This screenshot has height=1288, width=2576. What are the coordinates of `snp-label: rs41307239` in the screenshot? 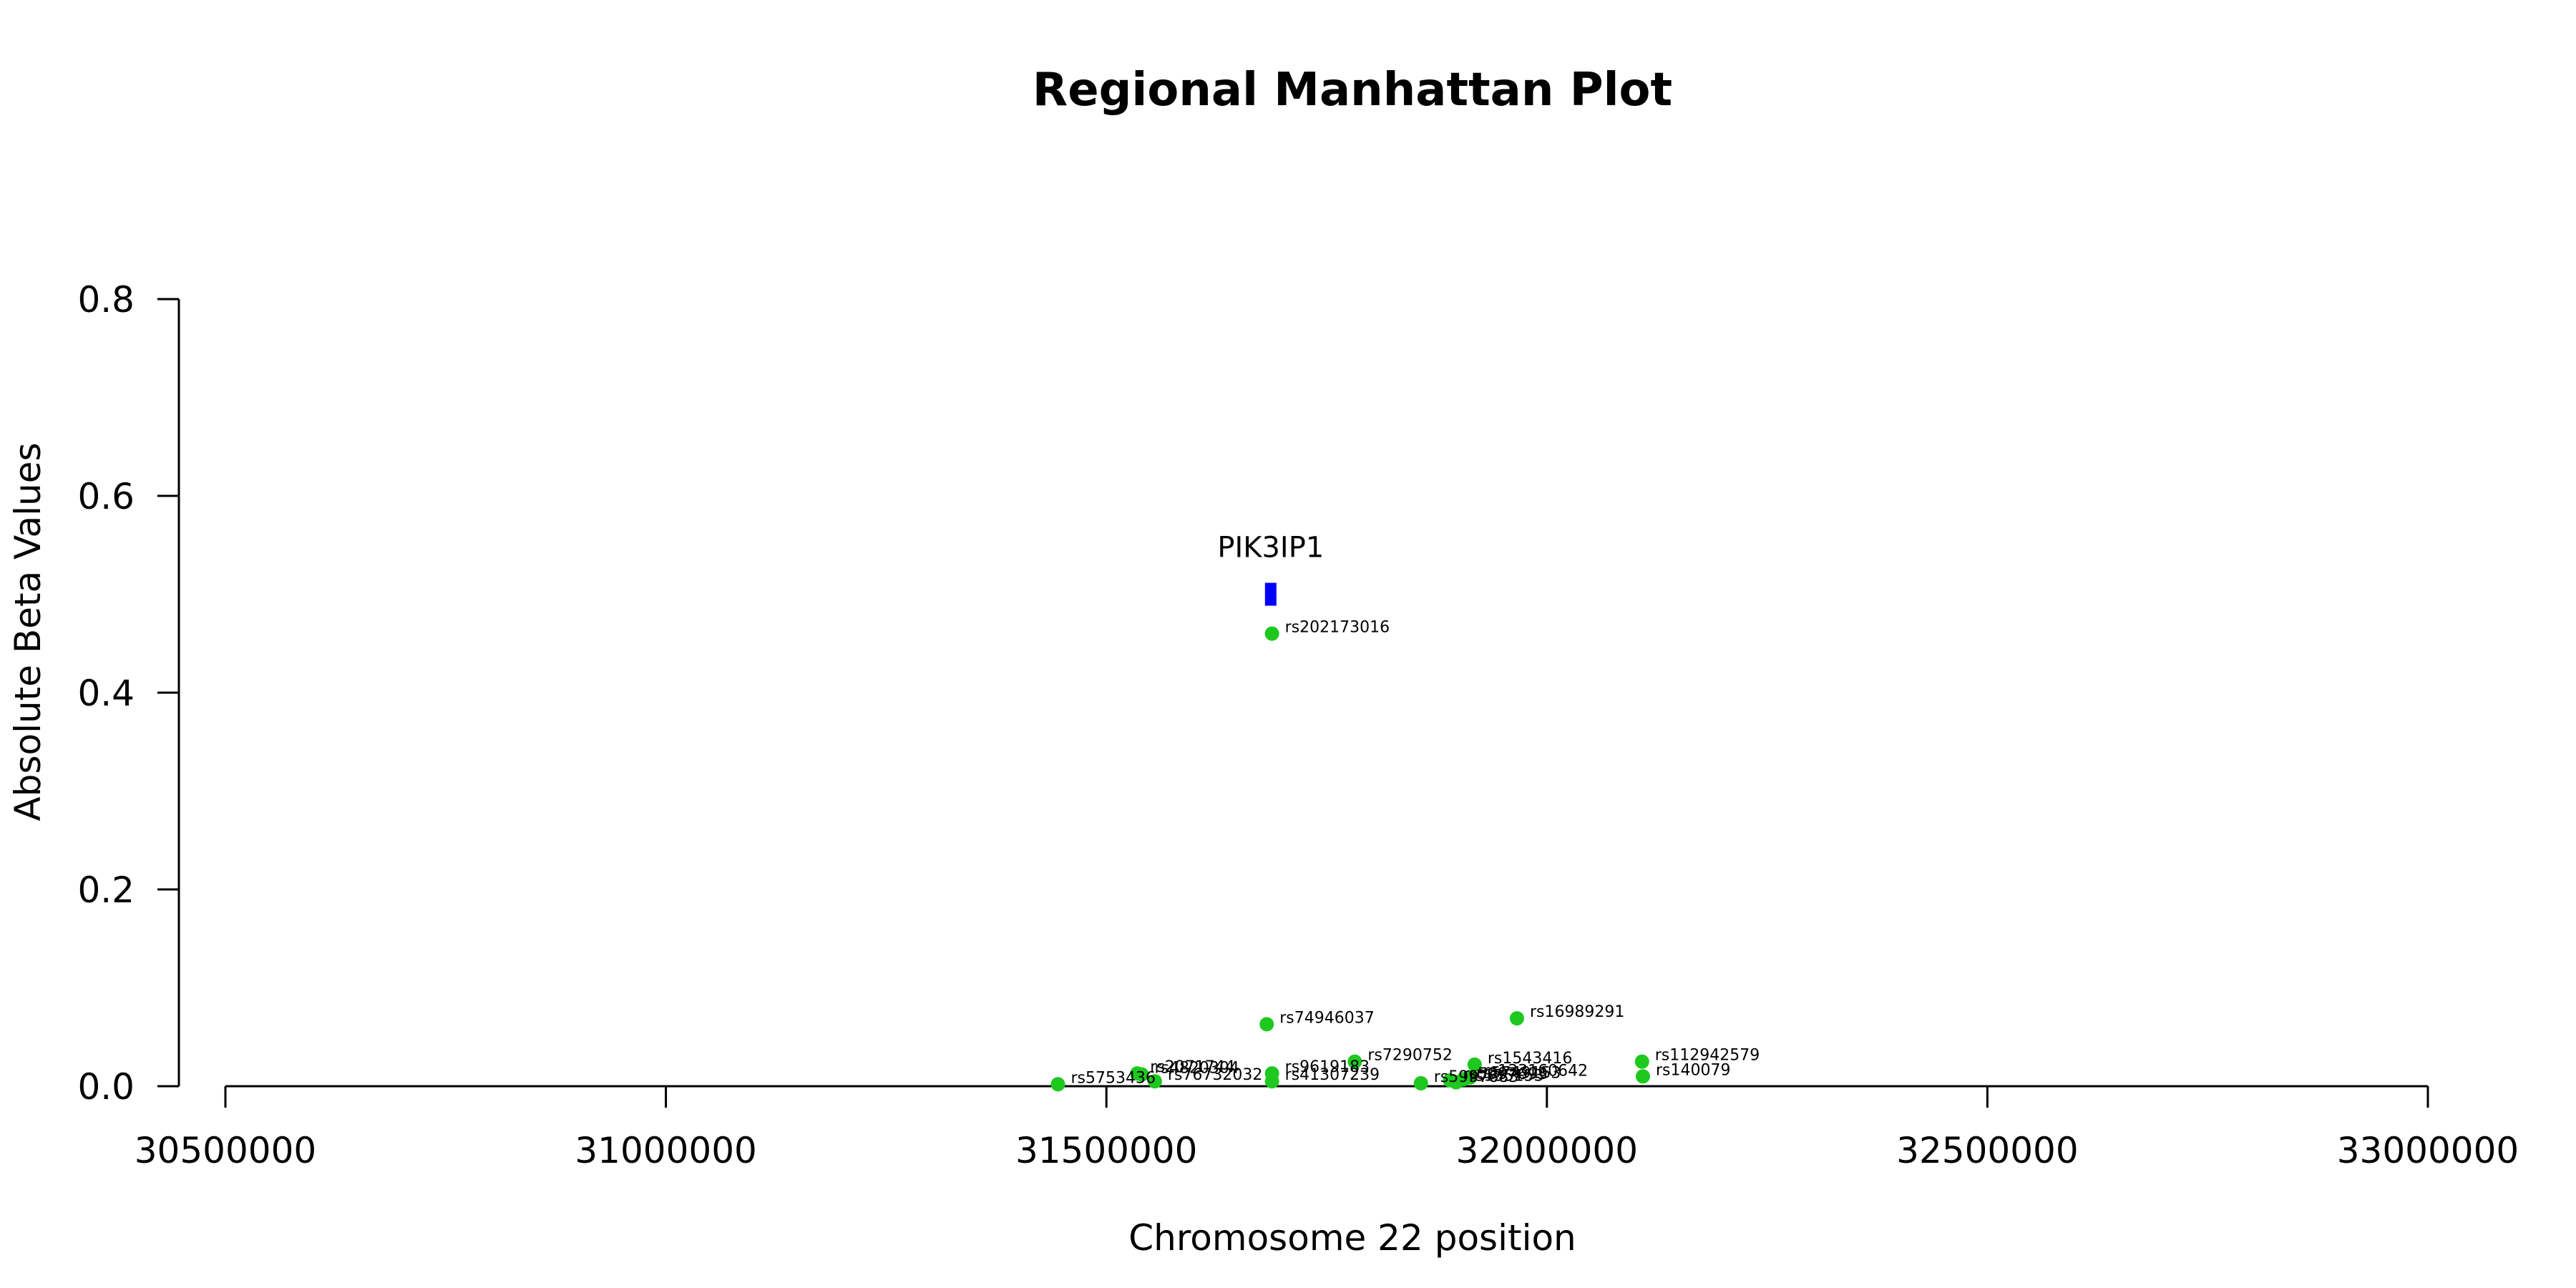 It's located at (1332, 1075).